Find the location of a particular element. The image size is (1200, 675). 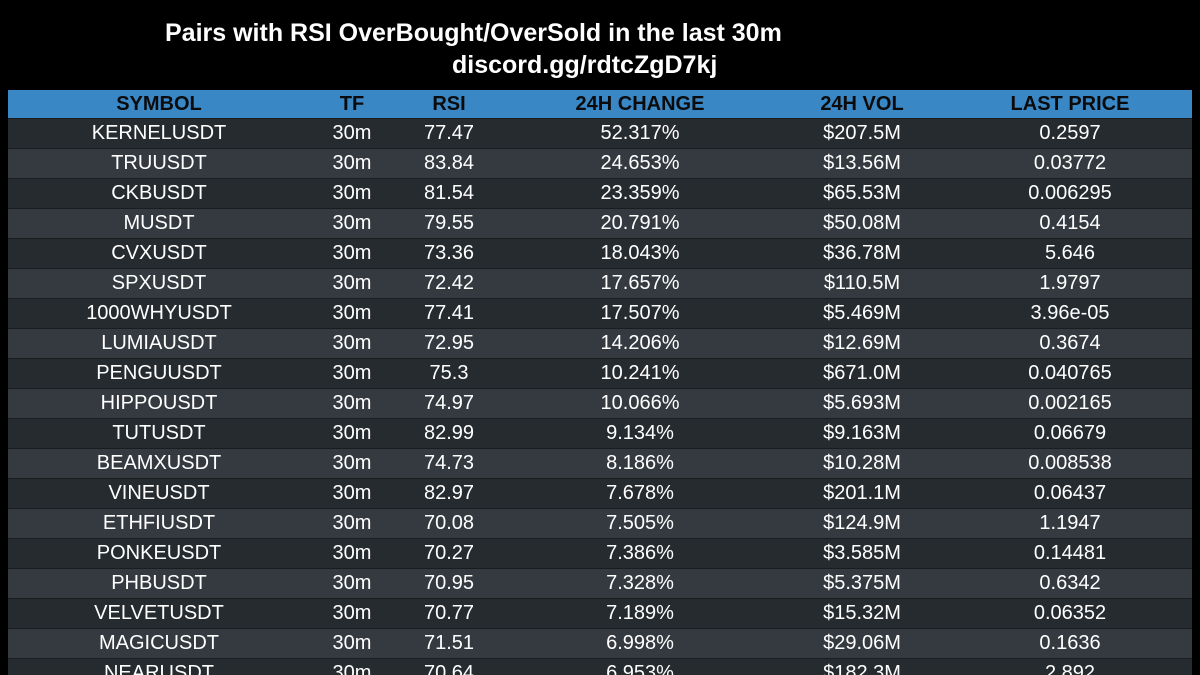

cell-rsi: 73.36 is located at coordinates (449, 253).